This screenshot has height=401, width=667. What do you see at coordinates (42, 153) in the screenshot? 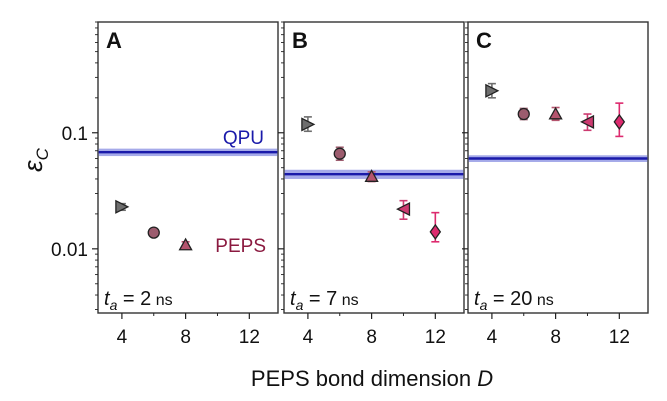
I see `y-axis-label-sub: C` at bounding box center [42, 153].